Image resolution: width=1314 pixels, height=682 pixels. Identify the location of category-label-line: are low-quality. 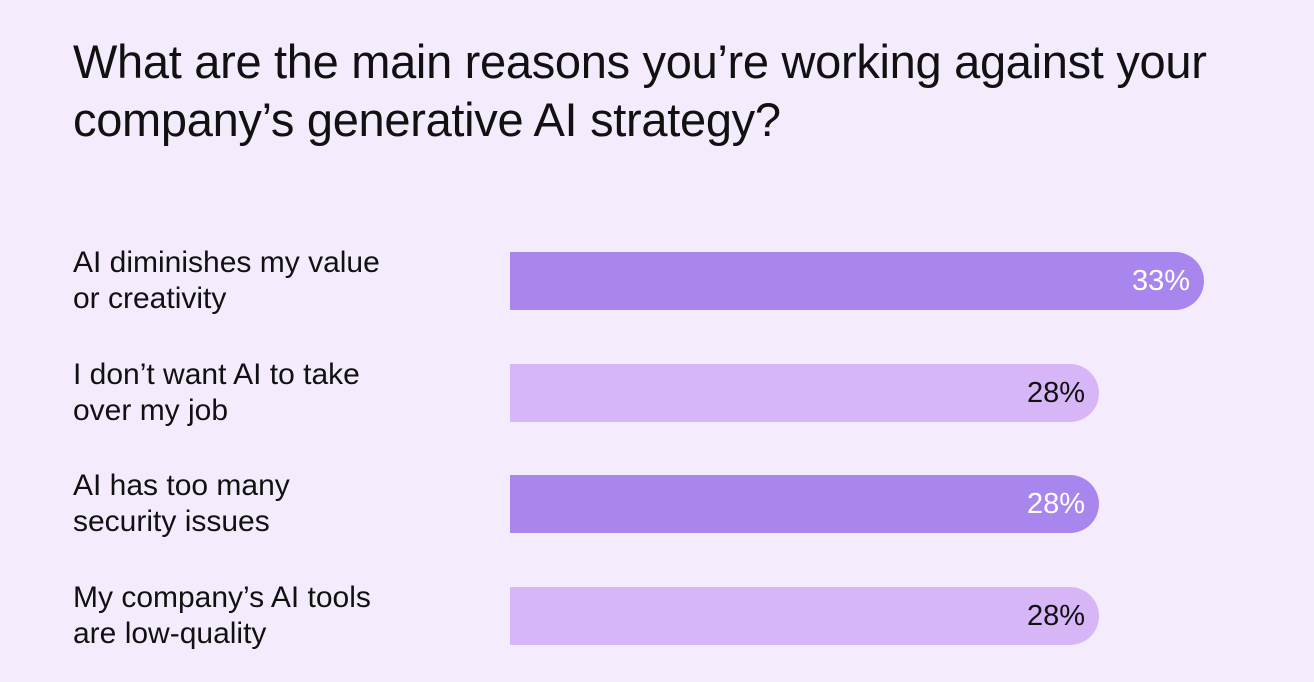
(170, 633).